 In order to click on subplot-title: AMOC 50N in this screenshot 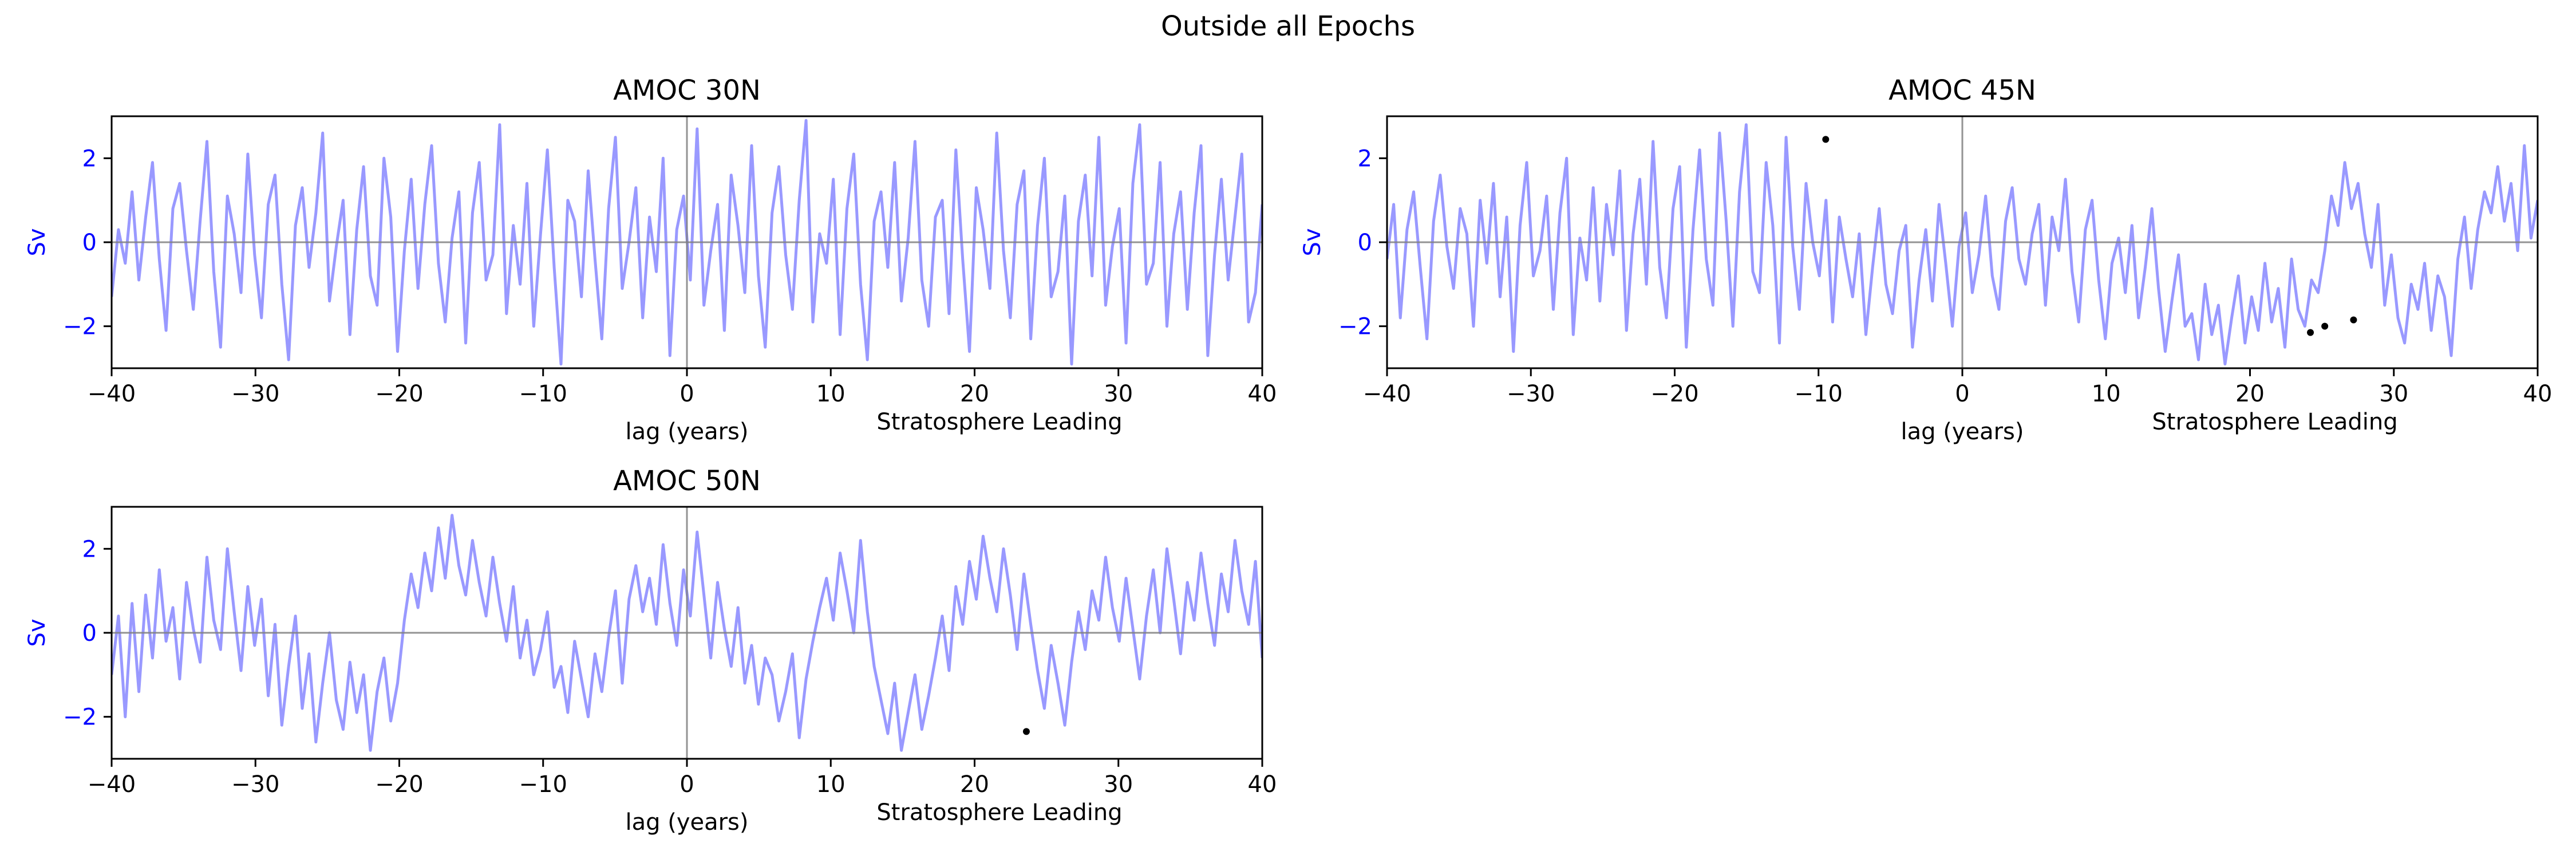, I will do `click(687, 481)`.